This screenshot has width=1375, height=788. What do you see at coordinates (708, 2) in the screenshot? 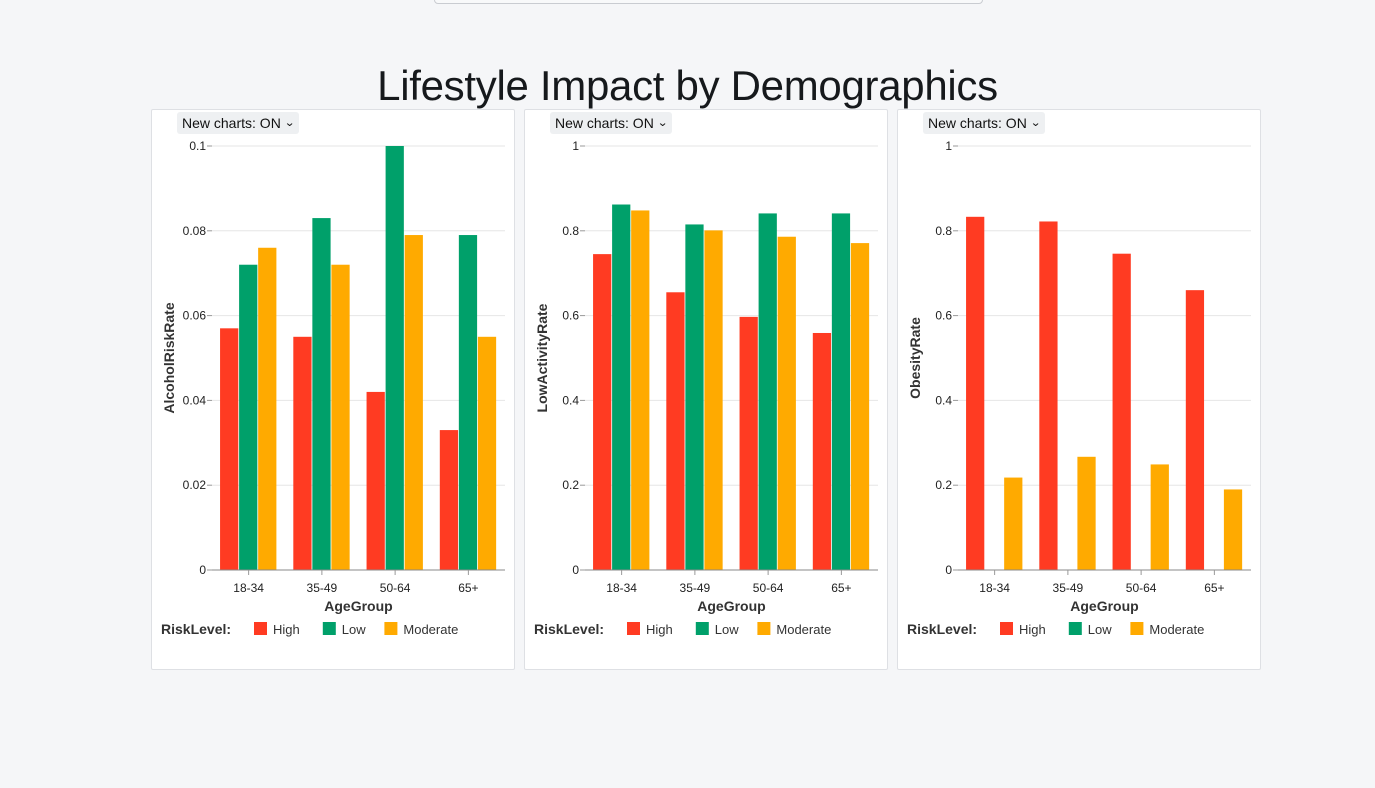
I see `top-input-field` at bounding box center [708, 2].